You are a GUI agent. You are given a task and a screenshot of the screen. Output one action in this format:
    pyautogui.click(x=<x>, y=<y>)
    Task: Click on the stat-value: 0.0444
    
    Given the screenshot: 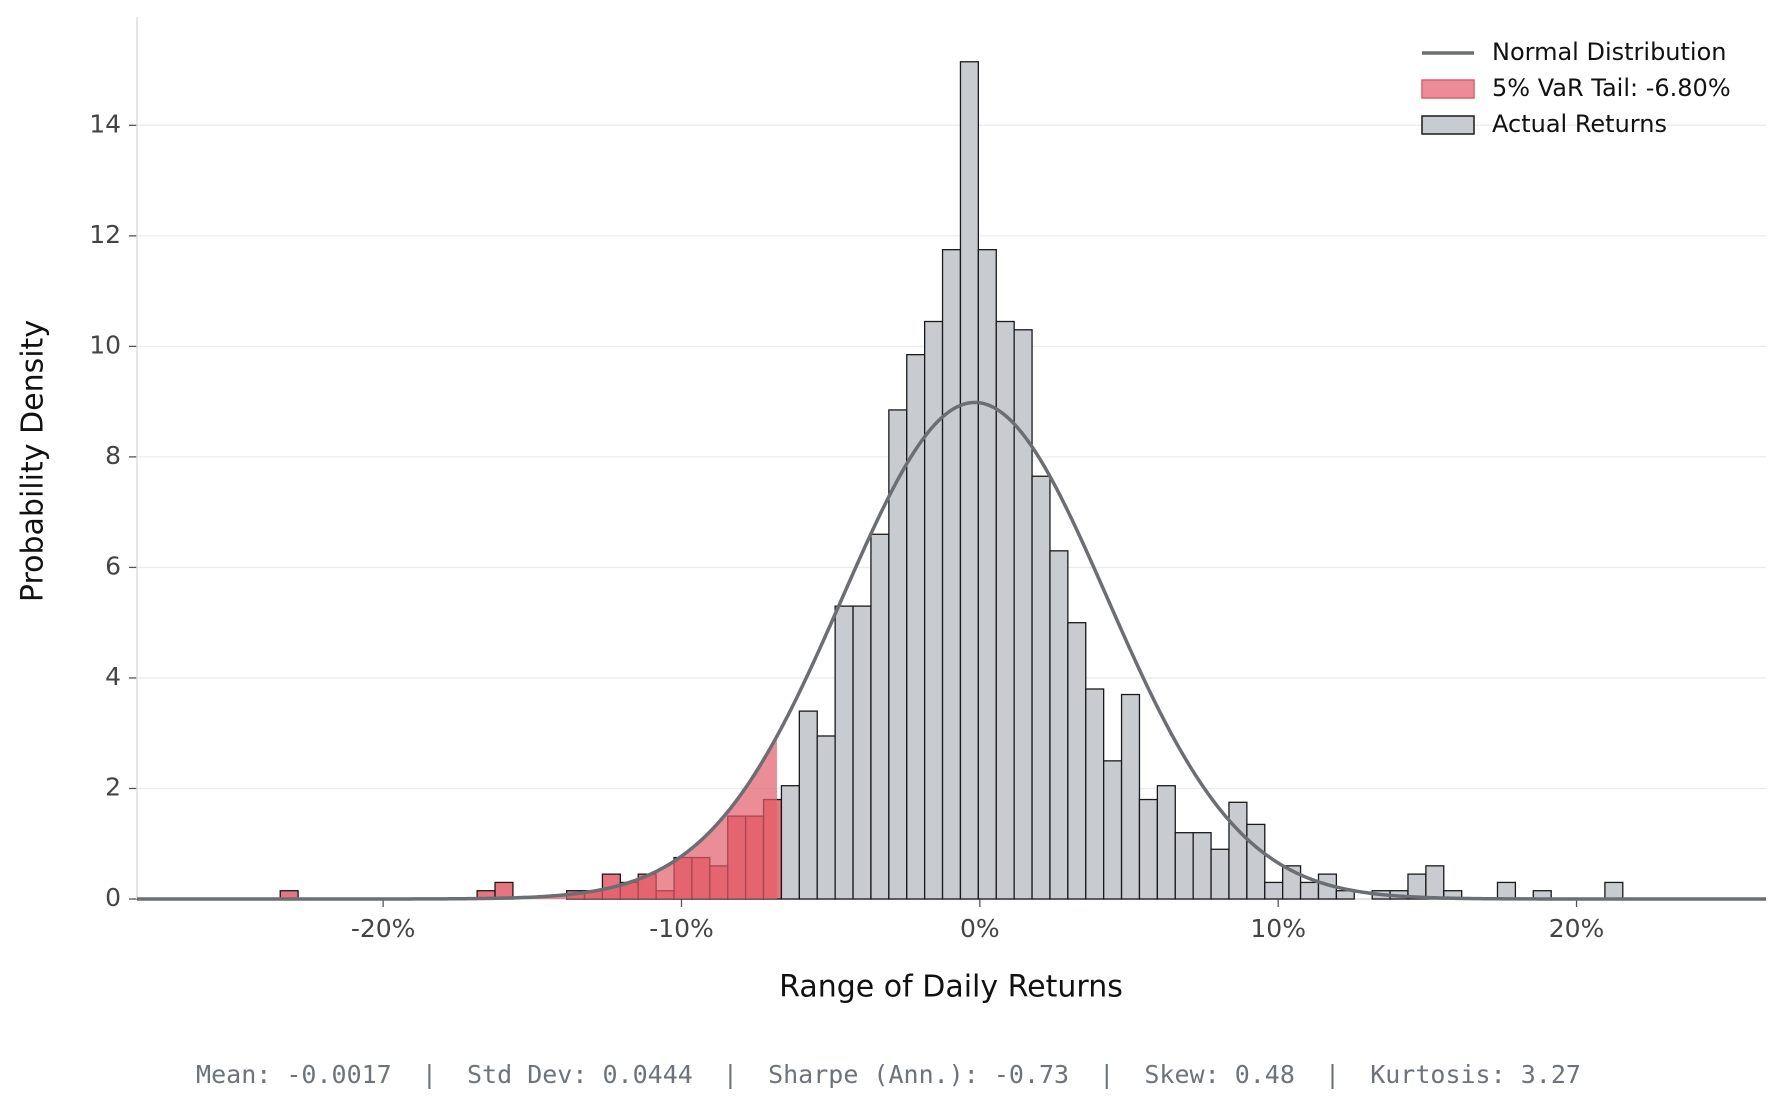 What is the action you would take?
    pyautogui.click(x=647, y=1074)
    